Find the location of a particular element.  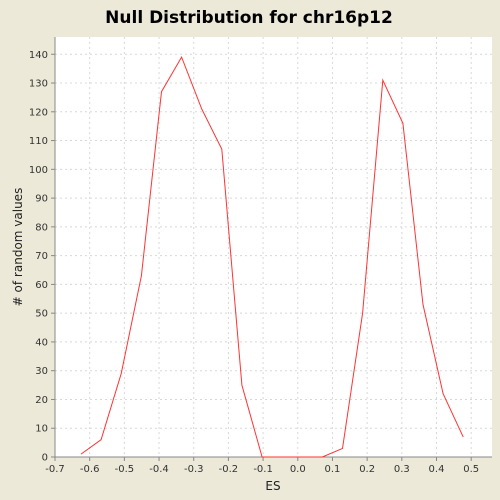

x-tick-label: 0.0 is located at coordinates (298, 469).